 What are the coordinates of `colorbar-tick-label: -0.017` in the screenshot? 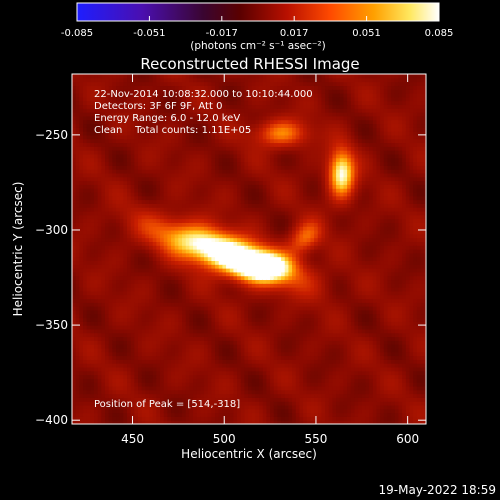 It's located at (222, 33).